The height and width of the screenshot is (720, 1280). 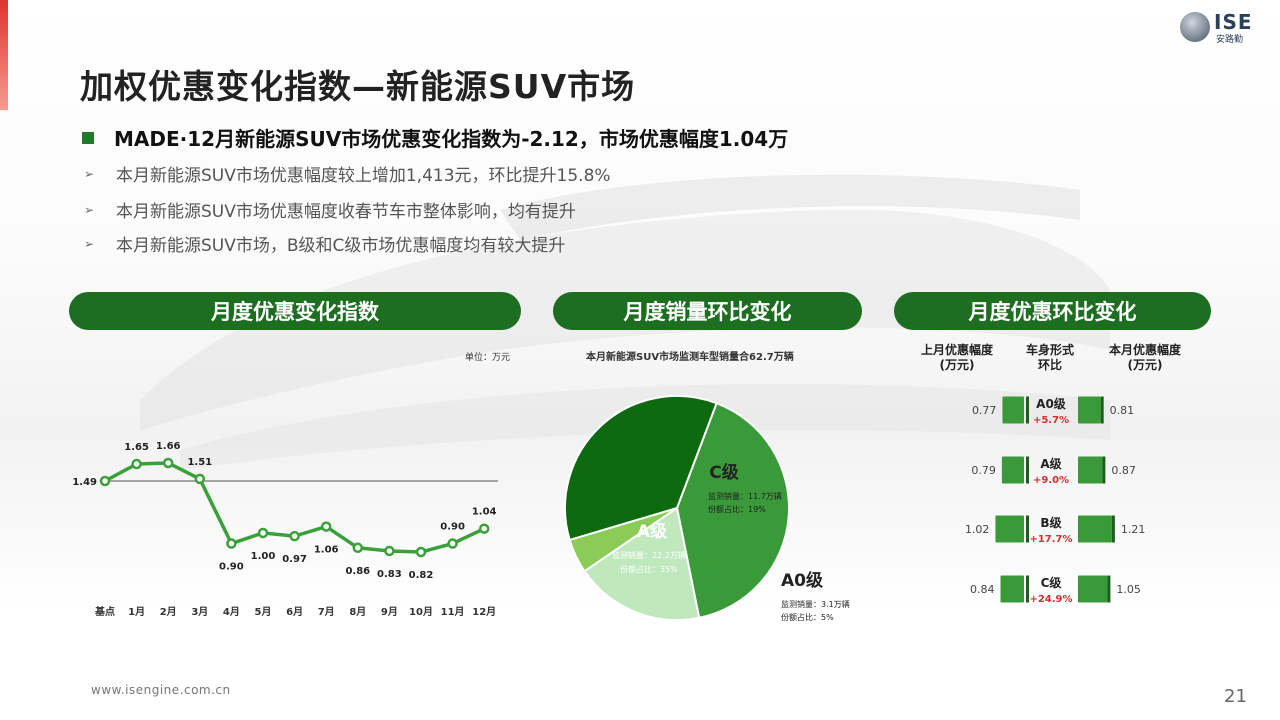 What do you see at coordinates (1049, 357) in the screenshot?
I see `header-body-type: 车身形式 环比` at bounding box center [1049, 357].